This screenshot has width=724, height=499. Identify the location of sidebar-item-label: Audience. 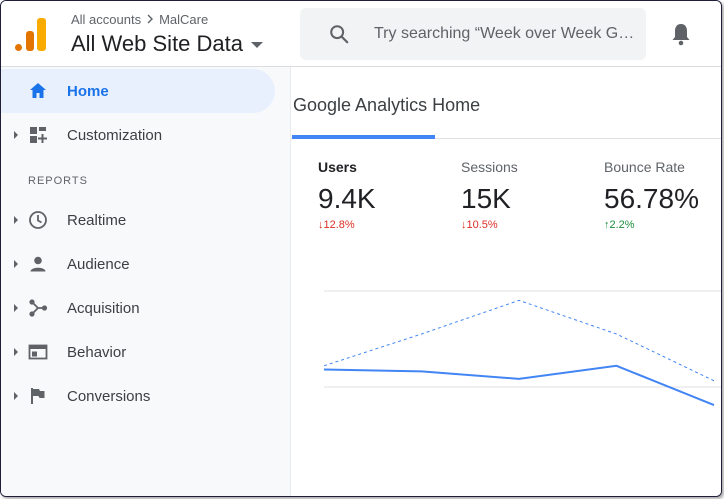
(98, 264).